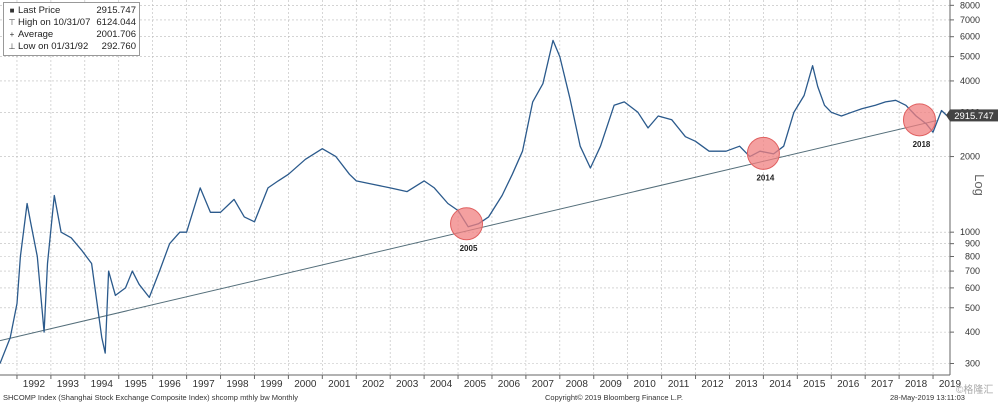 Image resolution: width=1000 pixels, height=407 pixels. I want to click on legend-item-low: ⊥ Low on 01/31/92 292.760, so click(72, 47).